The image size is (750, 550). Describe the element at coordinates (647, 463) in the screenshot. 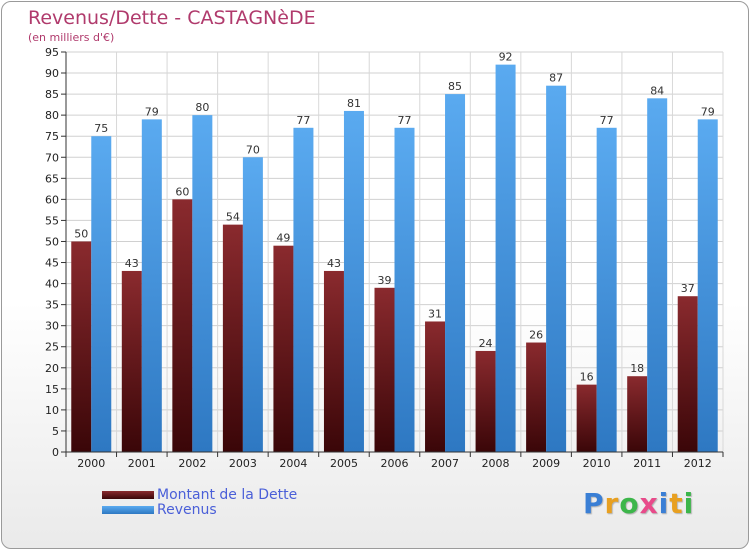

I see `x-tick-label-2011: 2011` at that location.